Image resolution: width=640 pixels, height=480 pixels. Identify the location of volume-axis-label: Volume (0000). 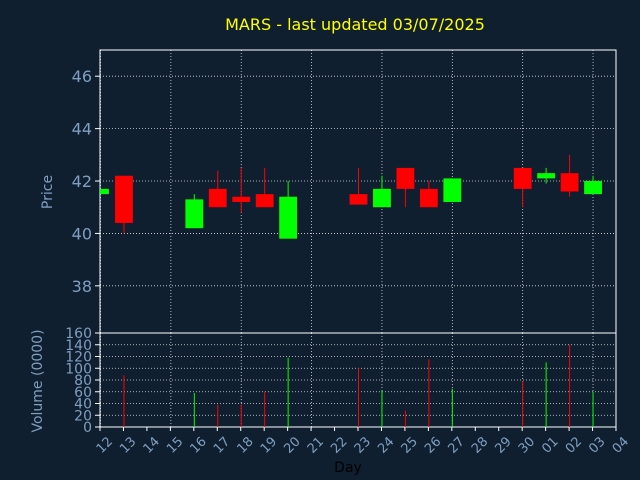
(38, 380).